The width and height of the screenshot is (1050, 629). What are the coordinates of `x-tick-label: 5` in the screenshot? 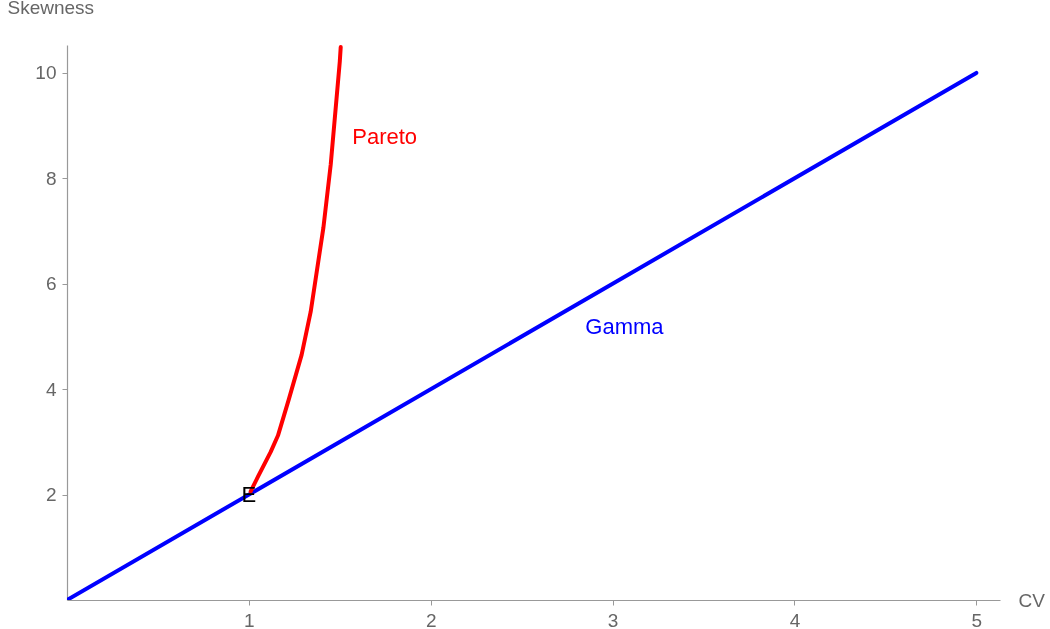 It's located at (977, 619).